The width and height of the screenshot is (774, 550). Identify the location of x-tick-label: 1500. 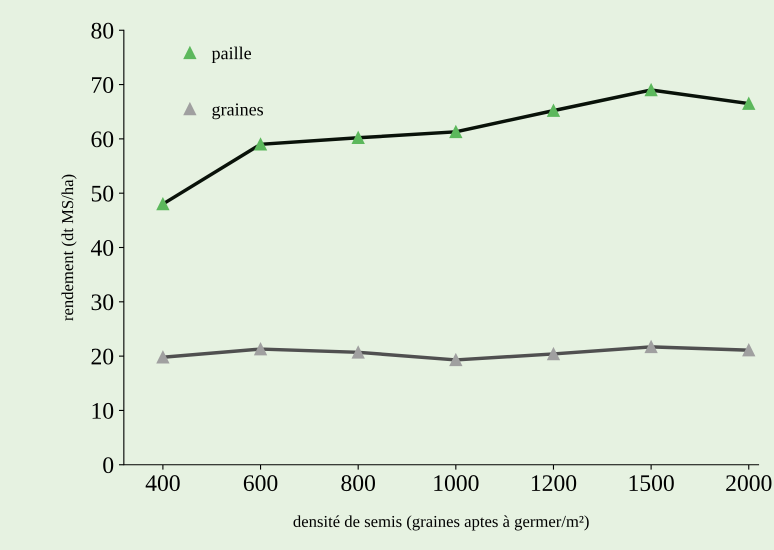
(652, 483).